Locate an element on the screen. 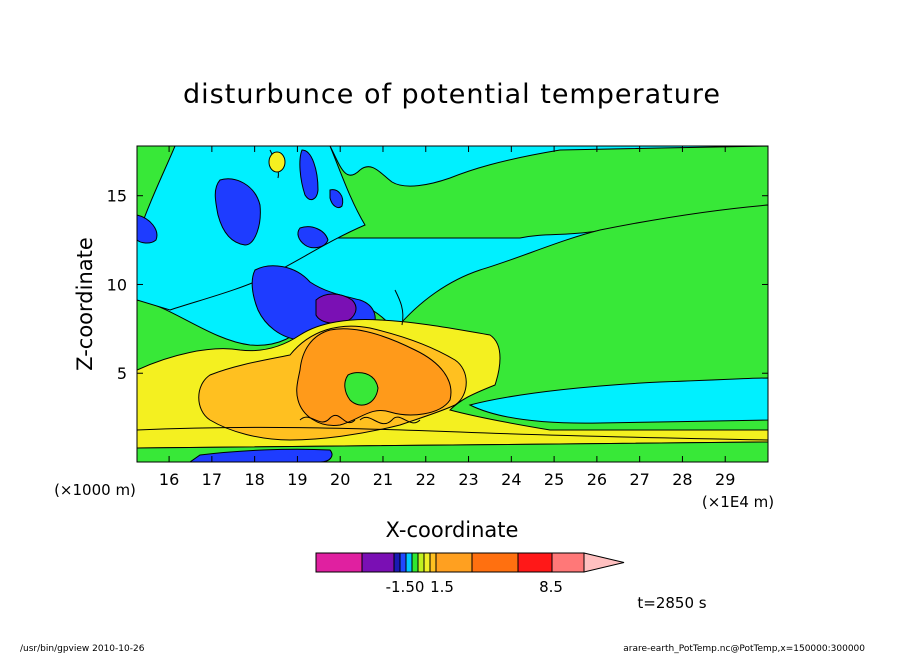  region-orange-bubble is located at coordinates (374, 377).